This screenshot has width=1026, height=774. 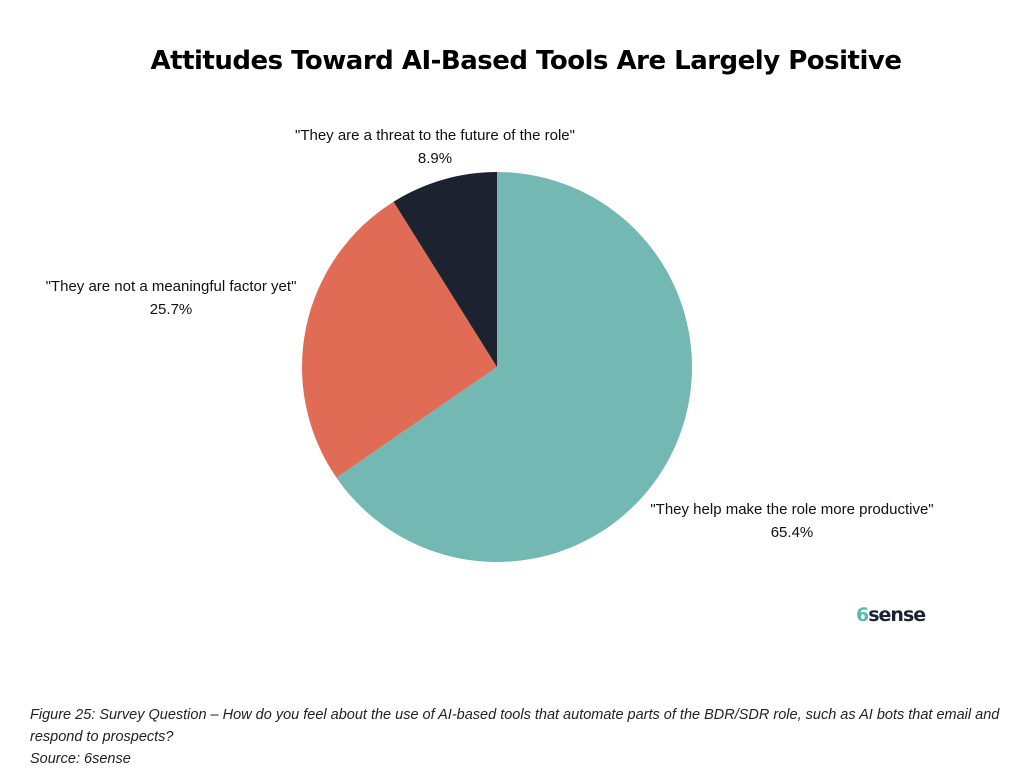 What do you see at coordinates (445, 269) in the screenshot?
I see `slice-threat` at bounding box center [445, 269].